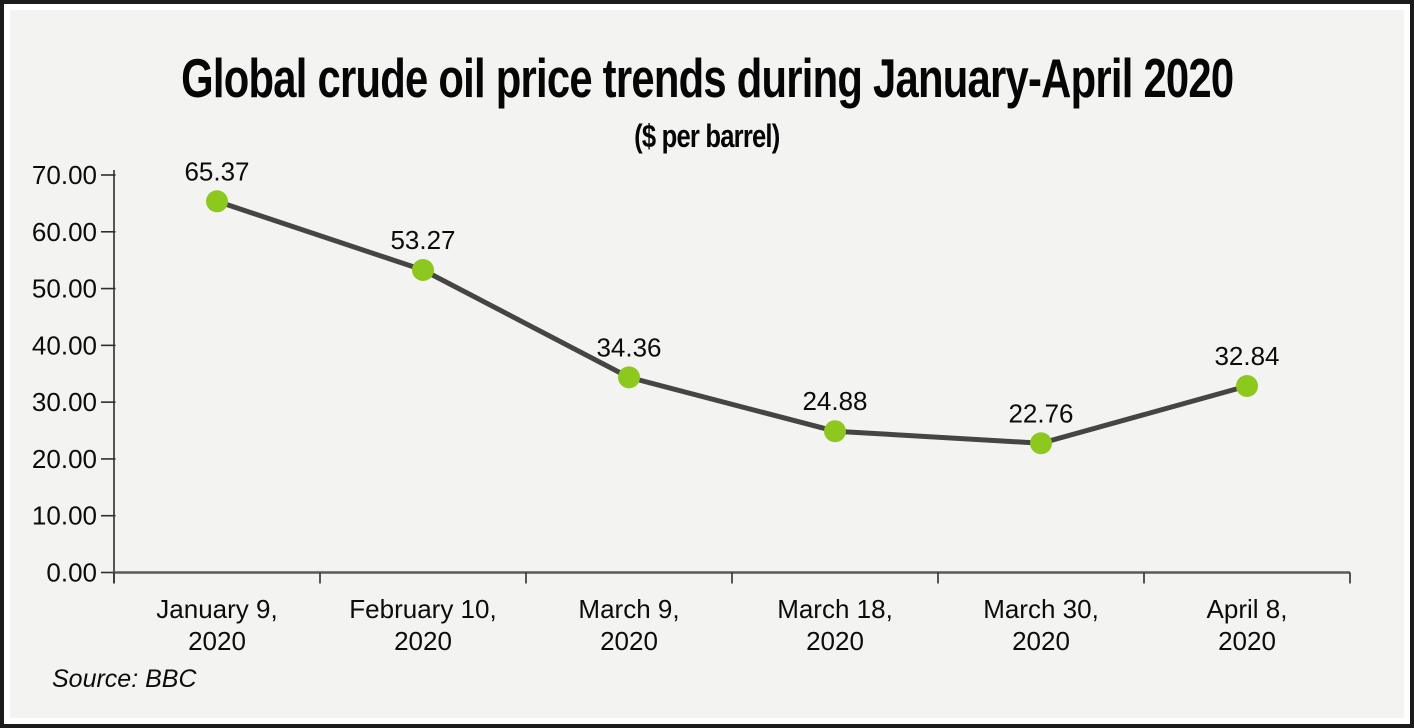  What do you see at coordinates (64, 345) in the screenshot?
I see `y-tick-label: 40.00` at bounding box center [64, 345].